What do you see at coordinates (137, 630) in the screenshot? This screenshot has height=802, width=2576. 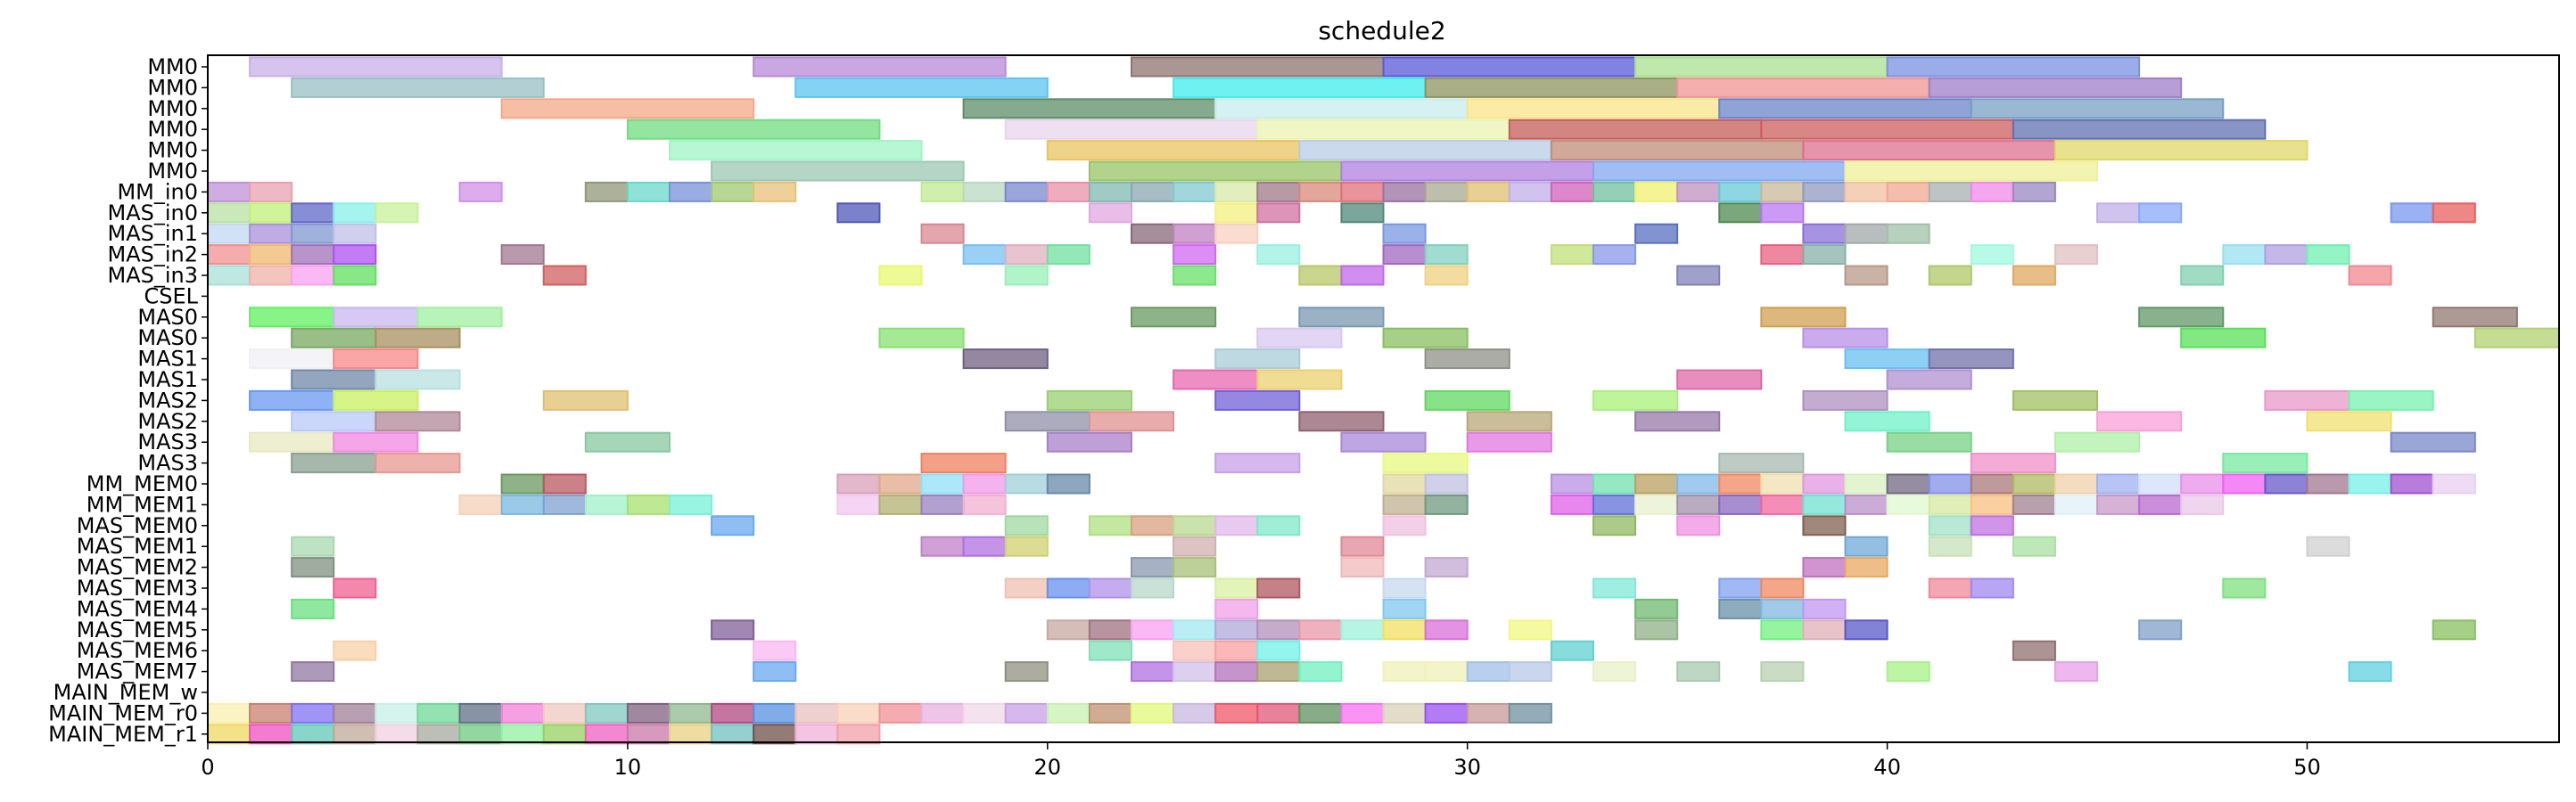 I see `y-tick-label: MAS_MEM5` at bounding box center [137, 630].